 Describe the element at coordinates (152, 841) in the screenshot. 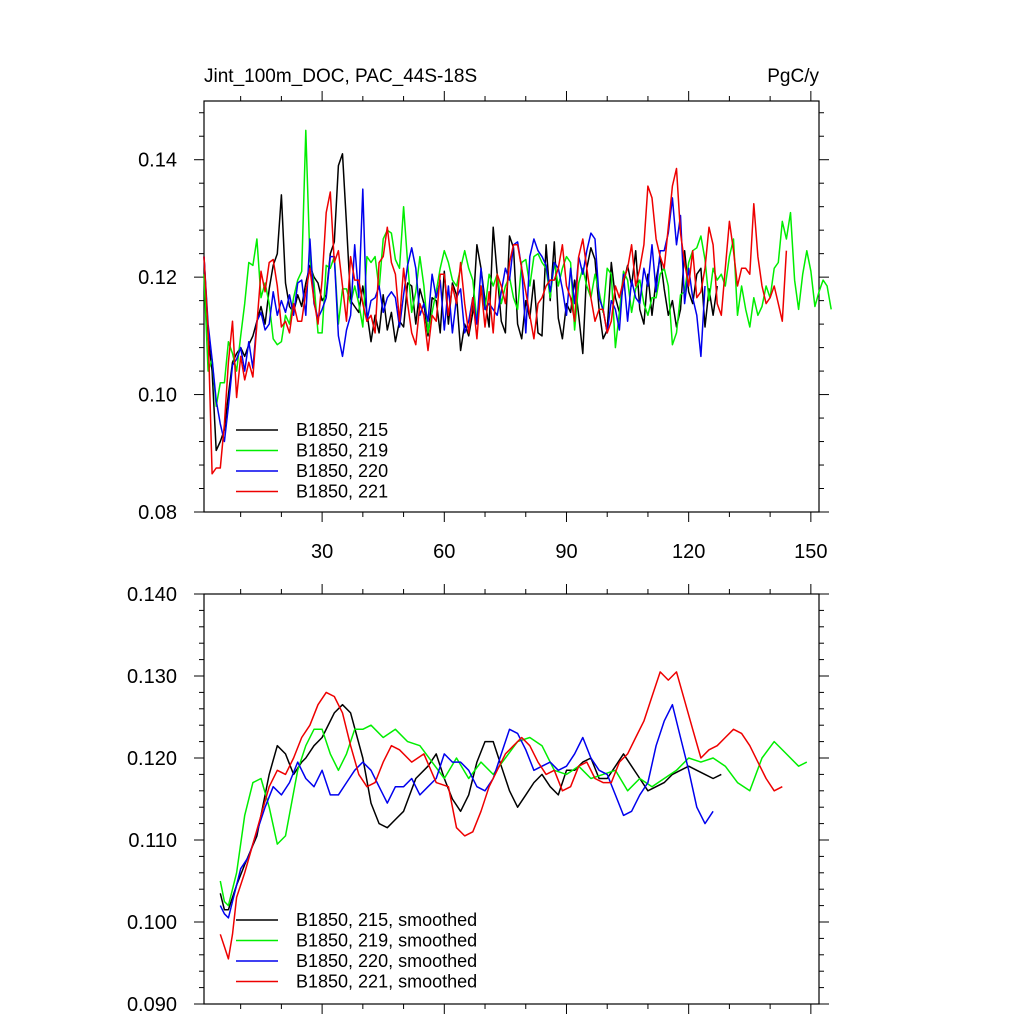

I see `y-tick-label: 0.110` at that location.